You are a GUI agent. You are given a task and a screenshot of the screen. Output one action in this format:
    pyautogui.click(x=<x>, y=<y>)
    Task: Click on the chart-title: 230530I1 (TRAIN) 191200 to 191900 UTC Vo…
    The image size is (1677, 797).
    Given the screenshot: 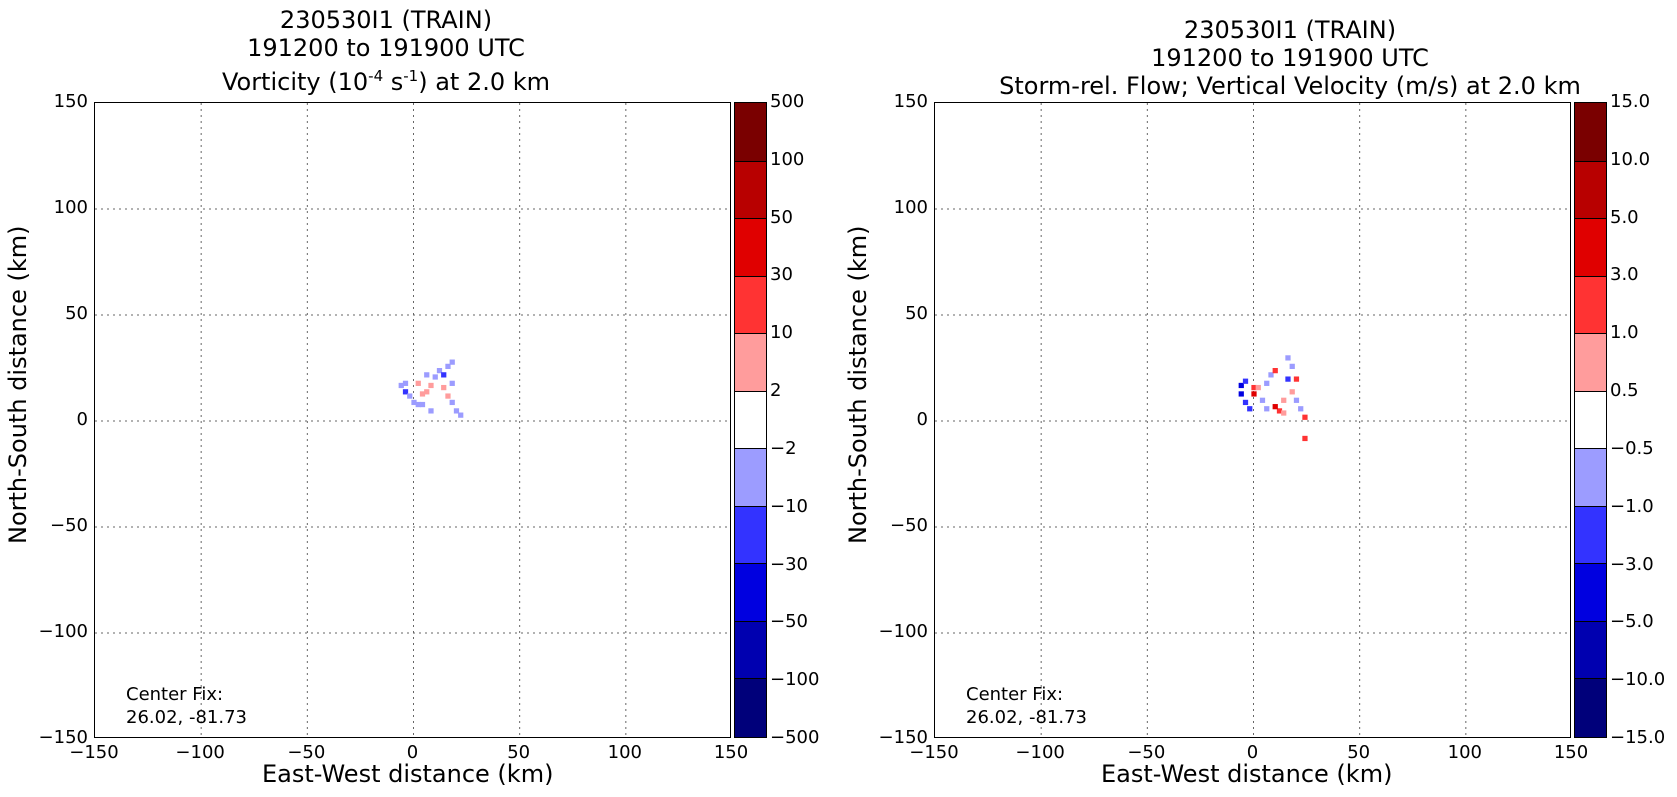 What is the action you would take?
    pyautogui.click(x=386, y=51)
    